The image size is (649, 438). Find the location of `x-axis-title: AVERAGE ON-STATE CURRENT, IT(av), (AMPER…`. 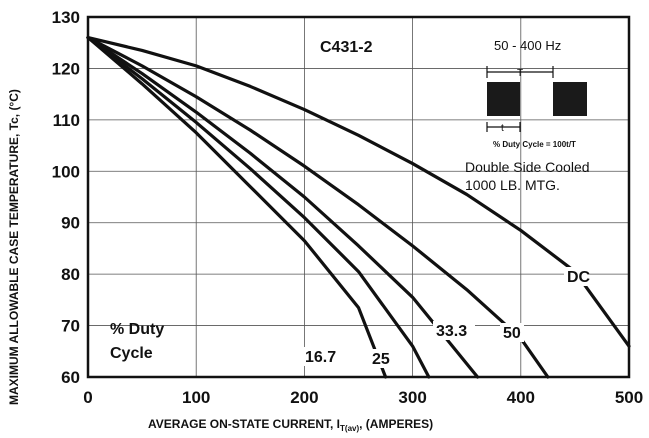

x-axis-title: AVERAGE ON-STATE CURRENT, IT(av), (AMPER… is located at coordinates (290, 425).